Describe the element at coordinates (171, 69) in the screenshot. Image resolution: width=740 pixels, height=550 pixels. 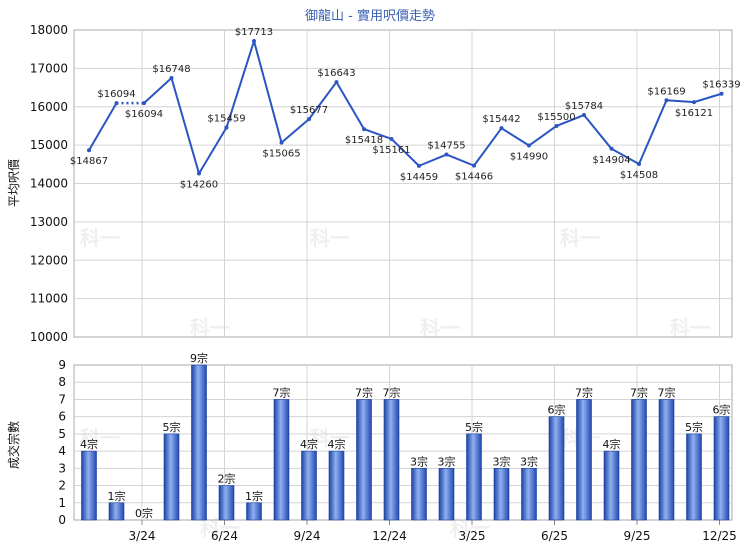
I see `line-data-label: $16748` at that location.